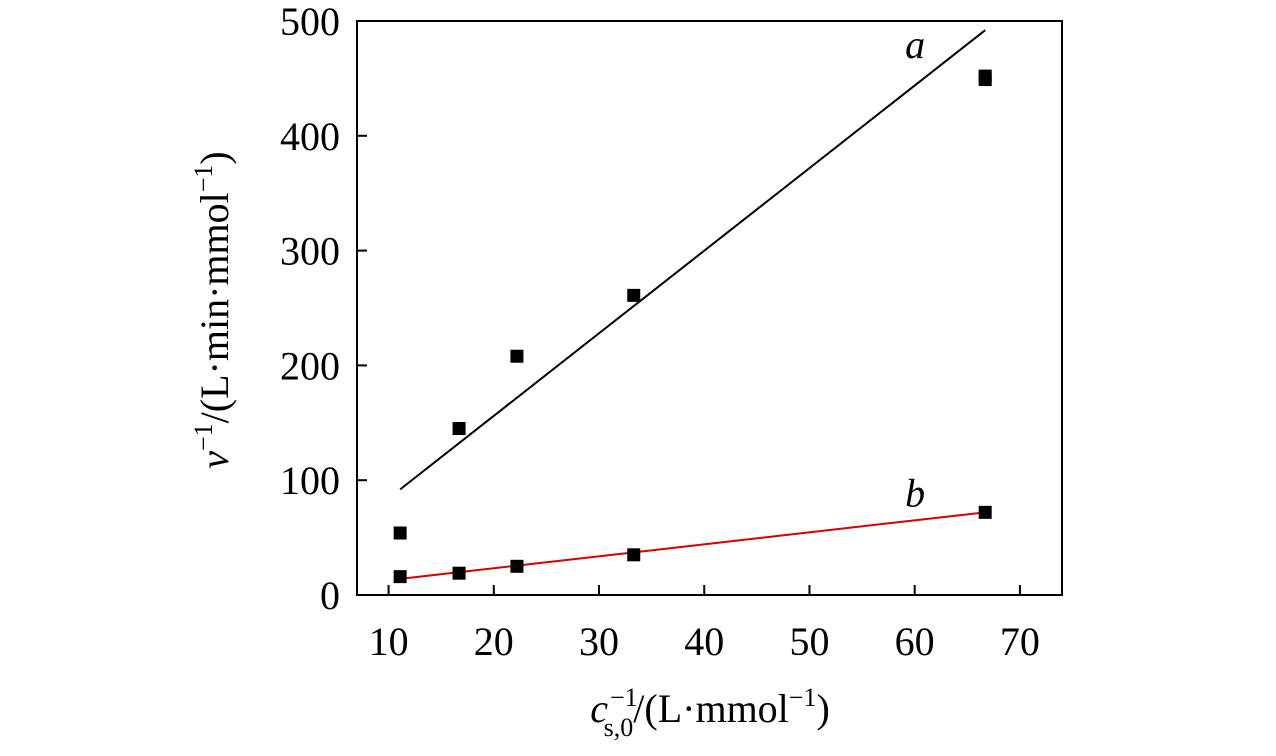 Image resolution: width=1276 pixels, height=756 pixels. Describe the element at coordinates (915, 492) in the screenshot. I see `series-label-b: b` at that location.